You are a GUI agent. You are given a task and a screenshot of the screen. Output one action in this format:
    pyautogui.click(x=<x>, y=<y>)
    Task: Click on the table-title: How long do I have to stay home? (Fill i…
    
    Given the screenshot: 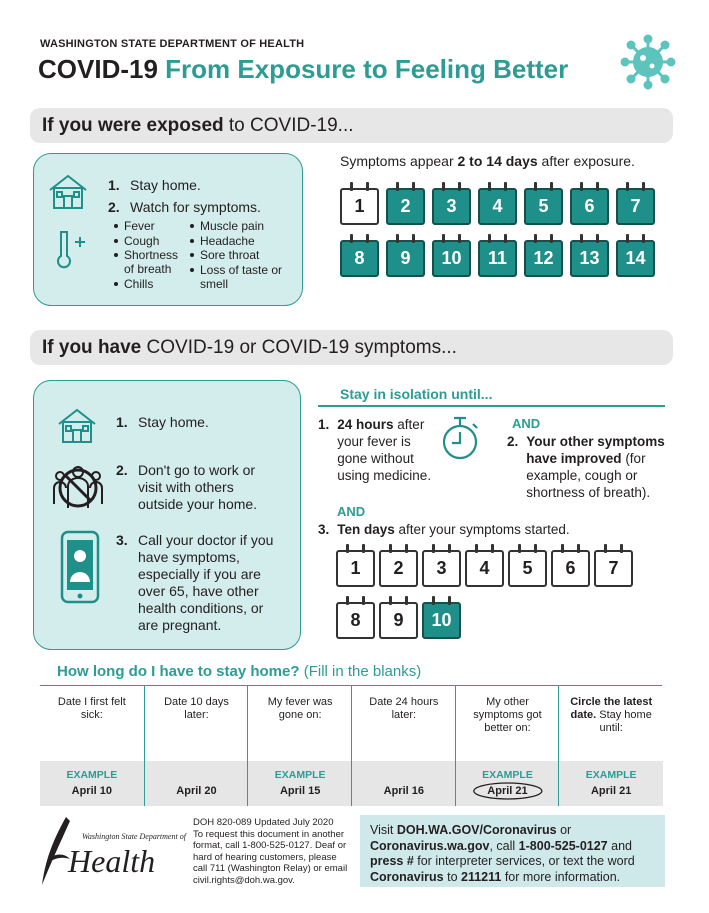 What is the action you would take?
    pyautogui.click(x=239, y=671)
    